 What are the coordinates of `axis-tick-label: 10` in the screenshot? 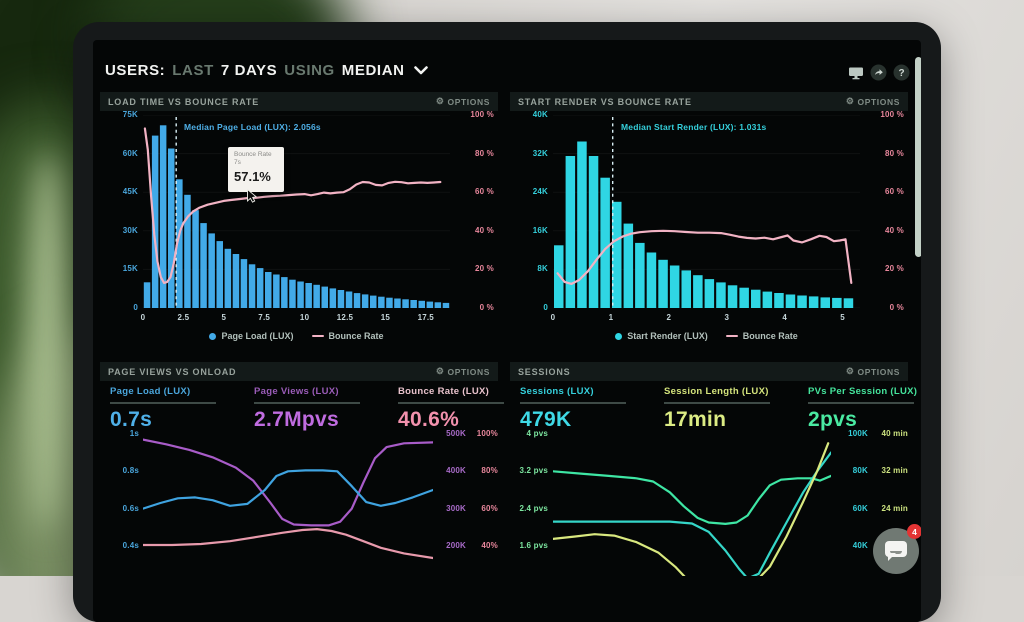 It's located at (304, 317).